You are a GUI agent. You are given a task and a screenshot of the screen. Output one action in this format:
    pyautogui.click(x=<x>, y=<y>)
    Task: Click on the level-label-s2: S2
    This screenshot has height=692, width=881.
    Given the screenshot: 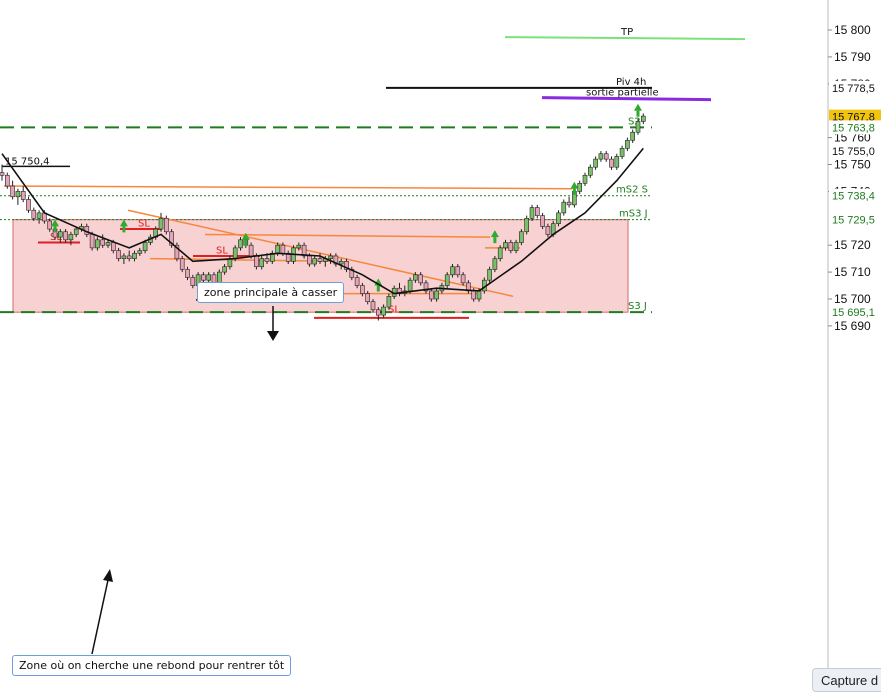 What is the action you would take?
    pyautogui.click(x=634, y=121)
    